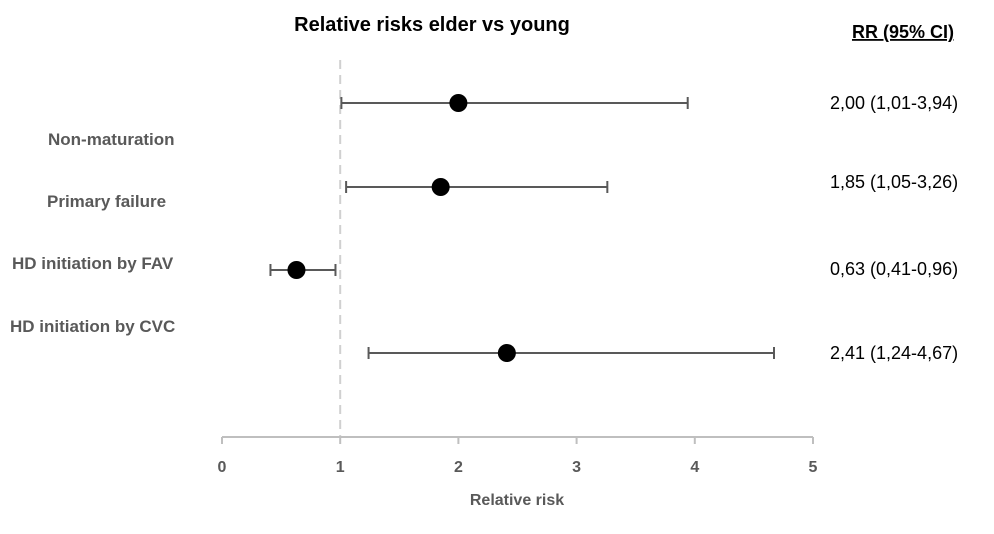 Image resolution: width=994 pixels, height=534 pixels. Describe the element at coordinates (222, 467) in the screenshot. I see `x-tick-label-0: 0` at that location.